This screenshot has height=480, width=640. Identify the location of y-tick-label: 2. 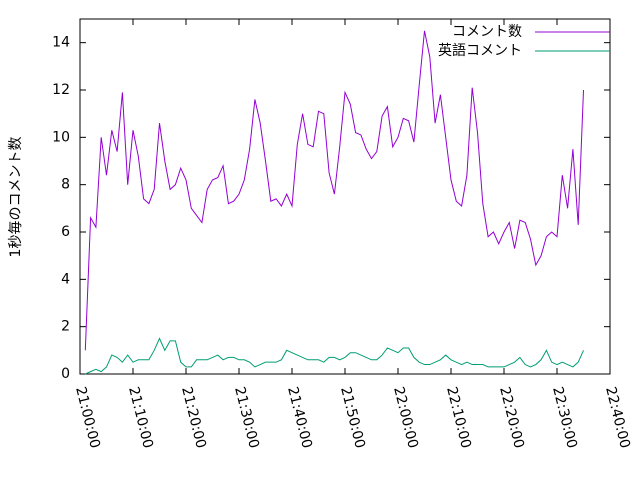
(65, 327).